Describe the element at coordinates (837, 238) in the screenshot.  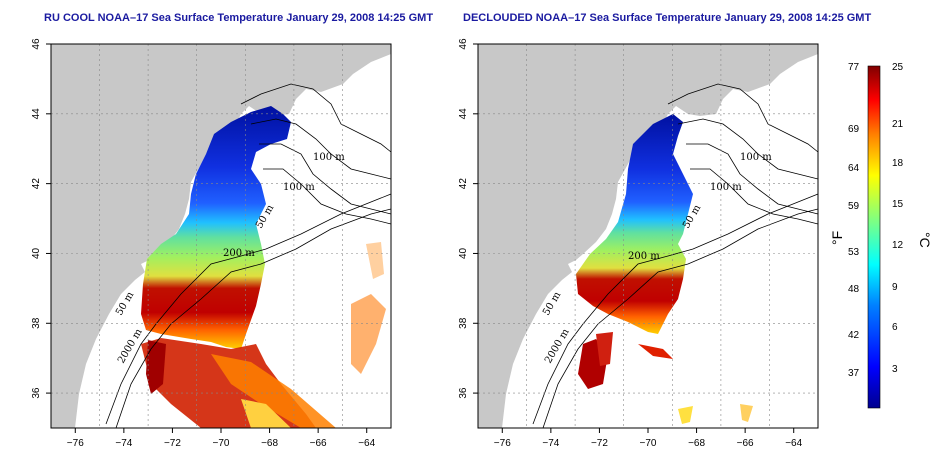
I see `fahrenheit-unit: °F` at that location.